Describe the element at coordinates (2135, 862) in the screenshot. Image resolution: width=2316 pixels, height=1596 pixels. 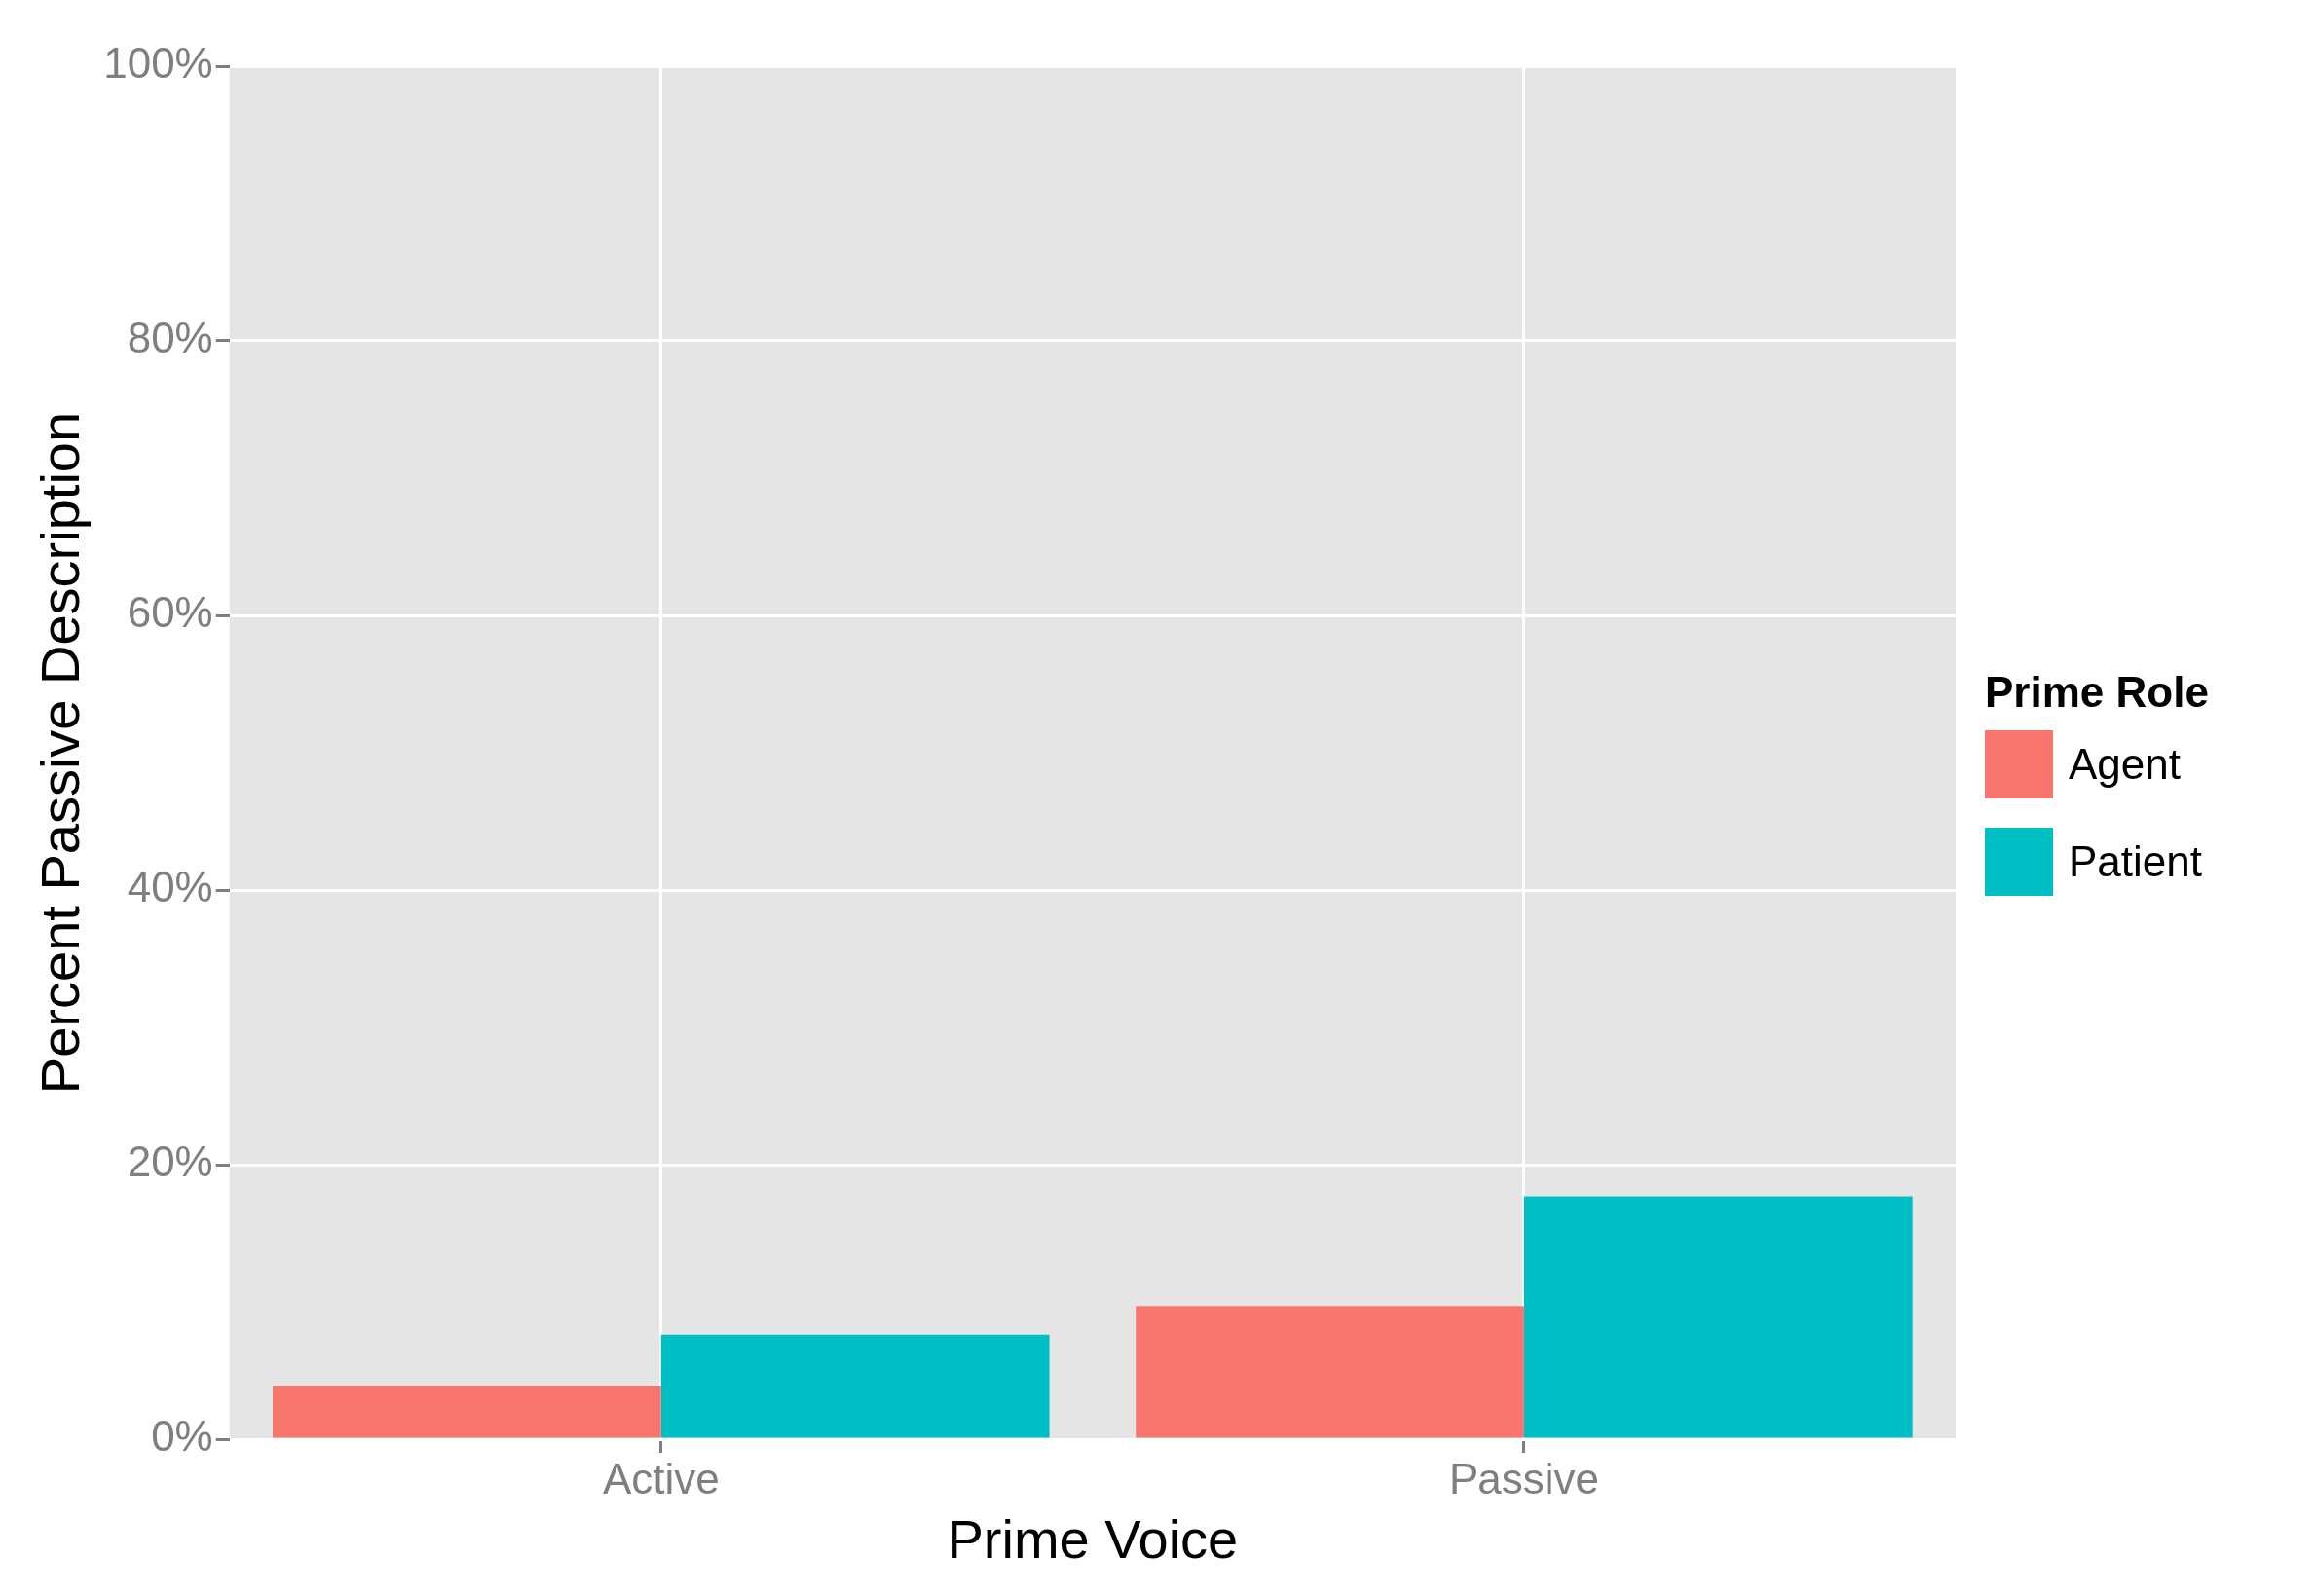
I see `legend-label: Patient` at that location.